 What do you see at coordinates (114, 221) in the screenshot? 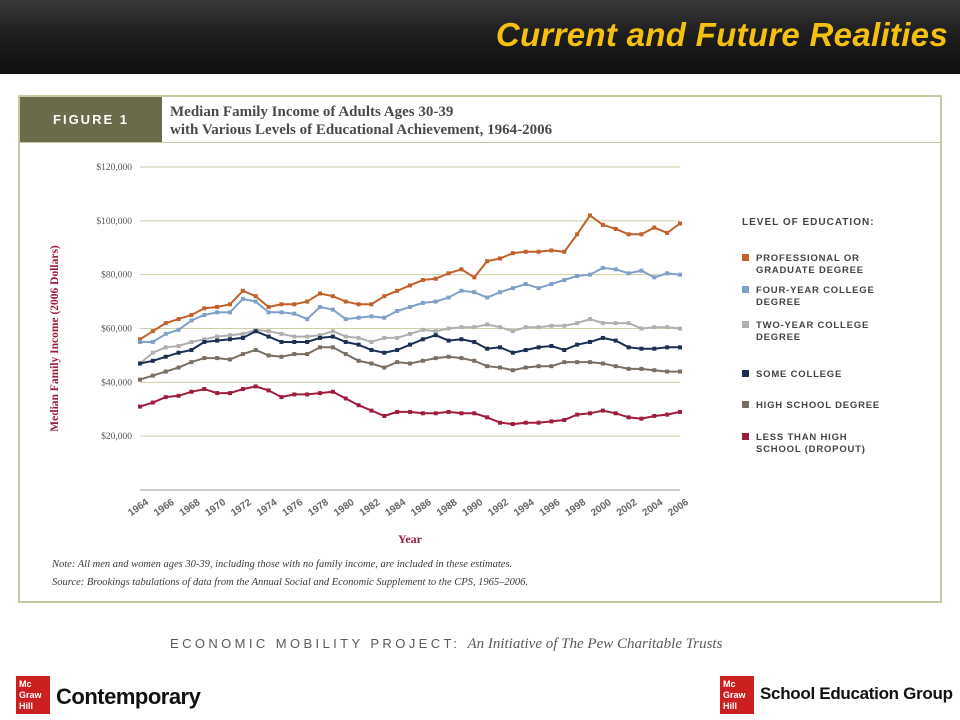
I see `y-tick-label: $100,000` at bounding box center [114, 221].